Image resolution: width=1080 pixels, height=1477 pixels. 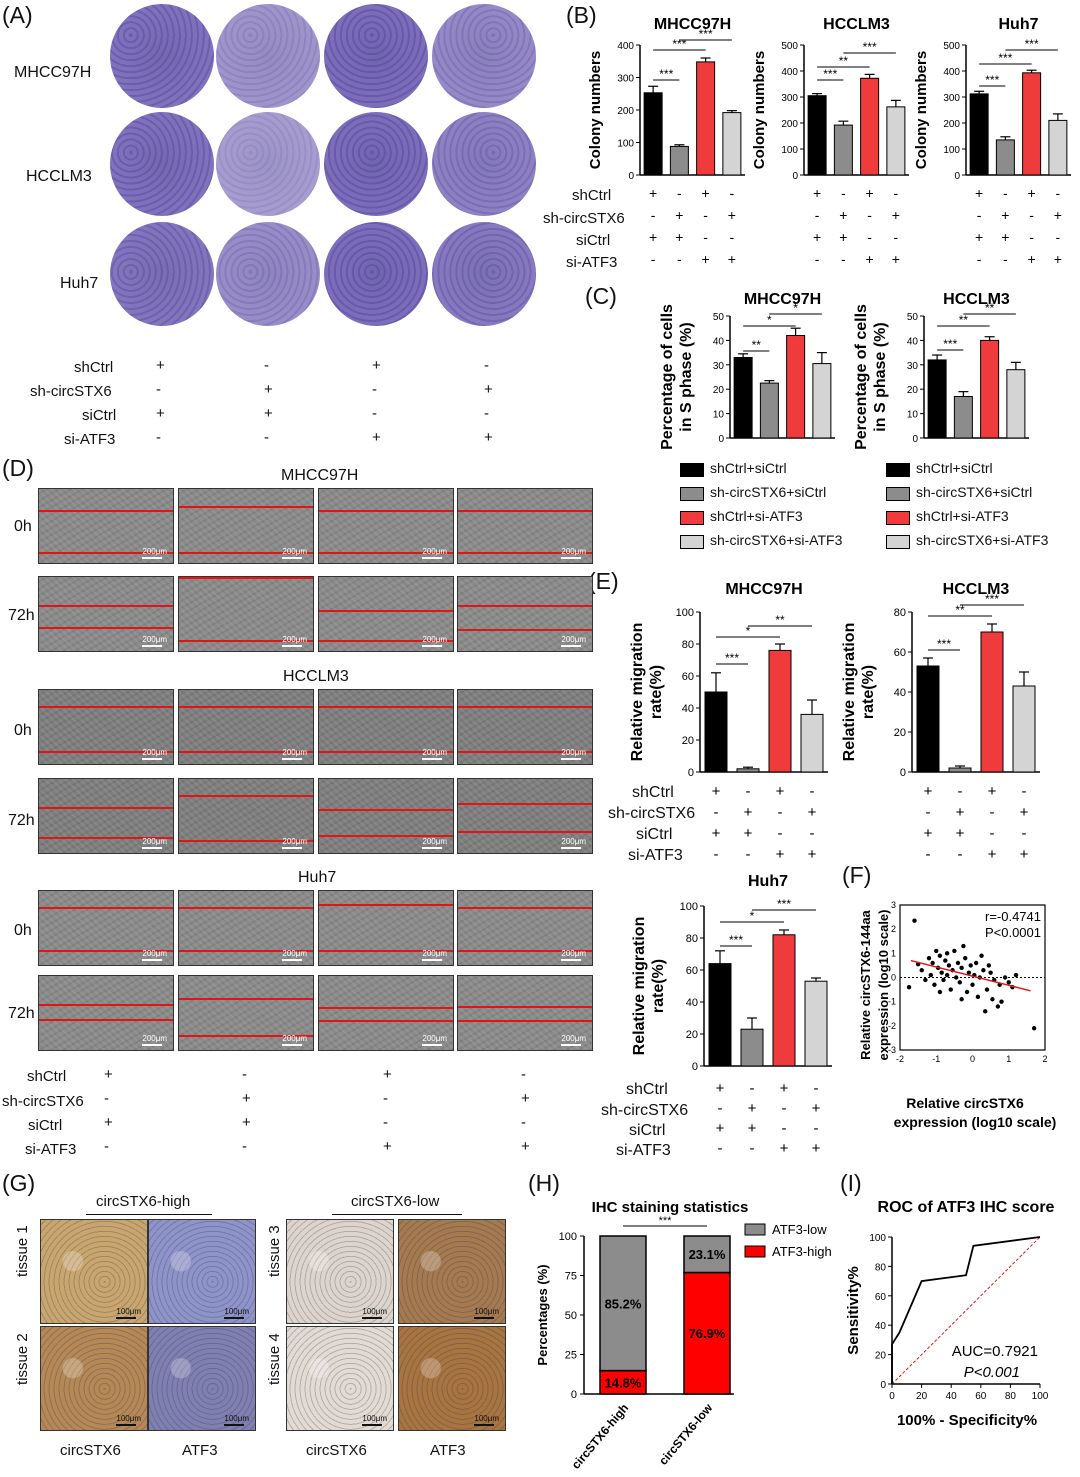 I want to click on col-label: ATF3, so click(x=448, y=1450).